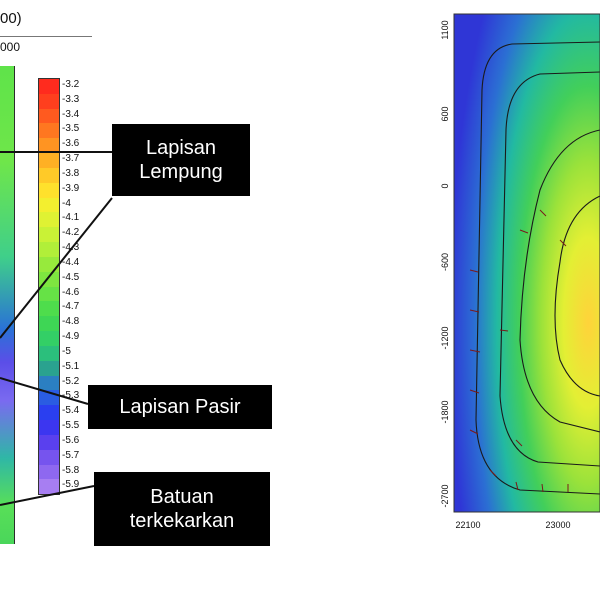 The width and height of the screenshot is (600, 600). What do you see at coordinates (445, 262) in the screenshot?
I see `y-tick-label: -600` at bounding box center [445, 262].